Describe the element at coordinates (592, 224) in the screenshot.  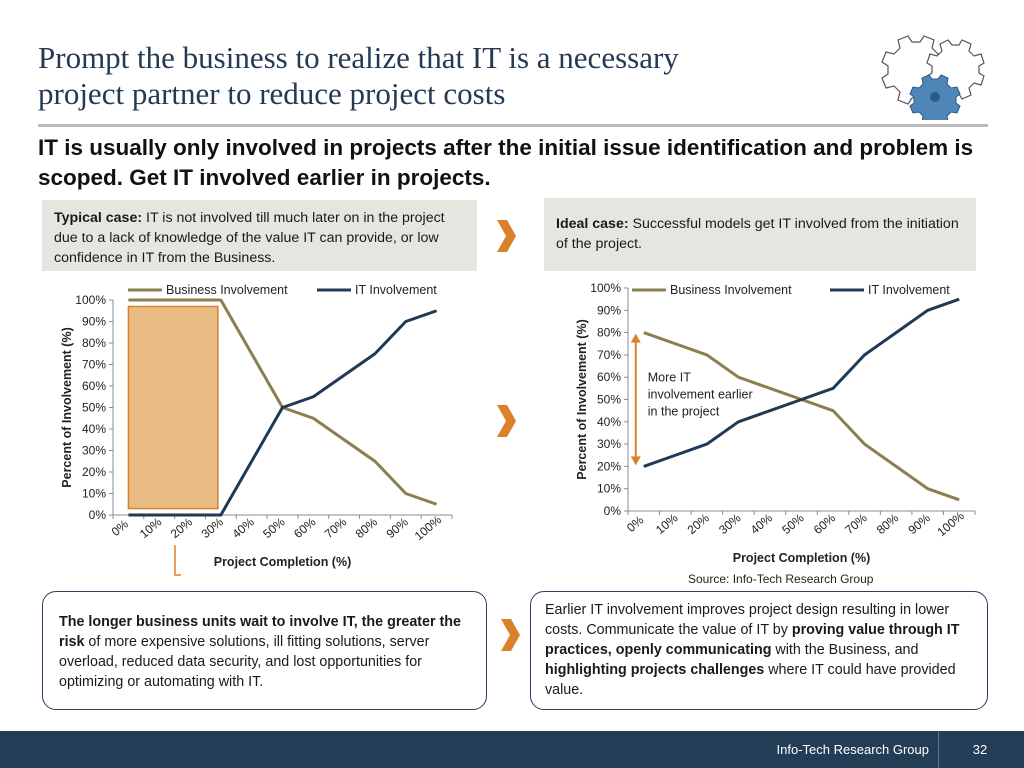
I see `ideal-case-label: Ideal case:` at that location.